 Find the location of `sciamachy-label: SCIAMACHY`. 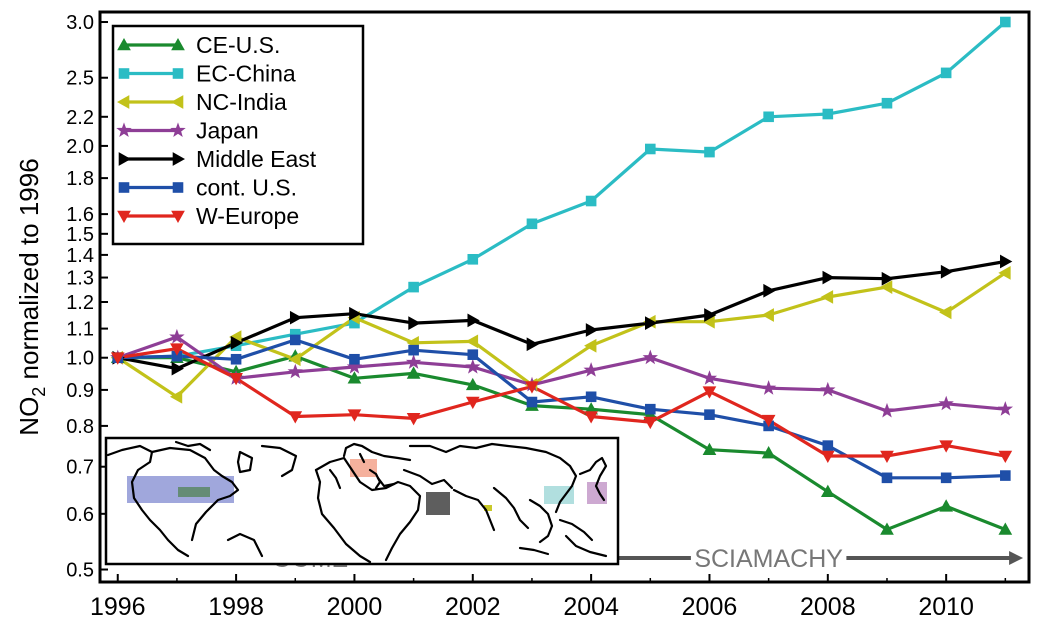

sciamachy-label: SCIAMACHY is located at coordinates (768, 559).